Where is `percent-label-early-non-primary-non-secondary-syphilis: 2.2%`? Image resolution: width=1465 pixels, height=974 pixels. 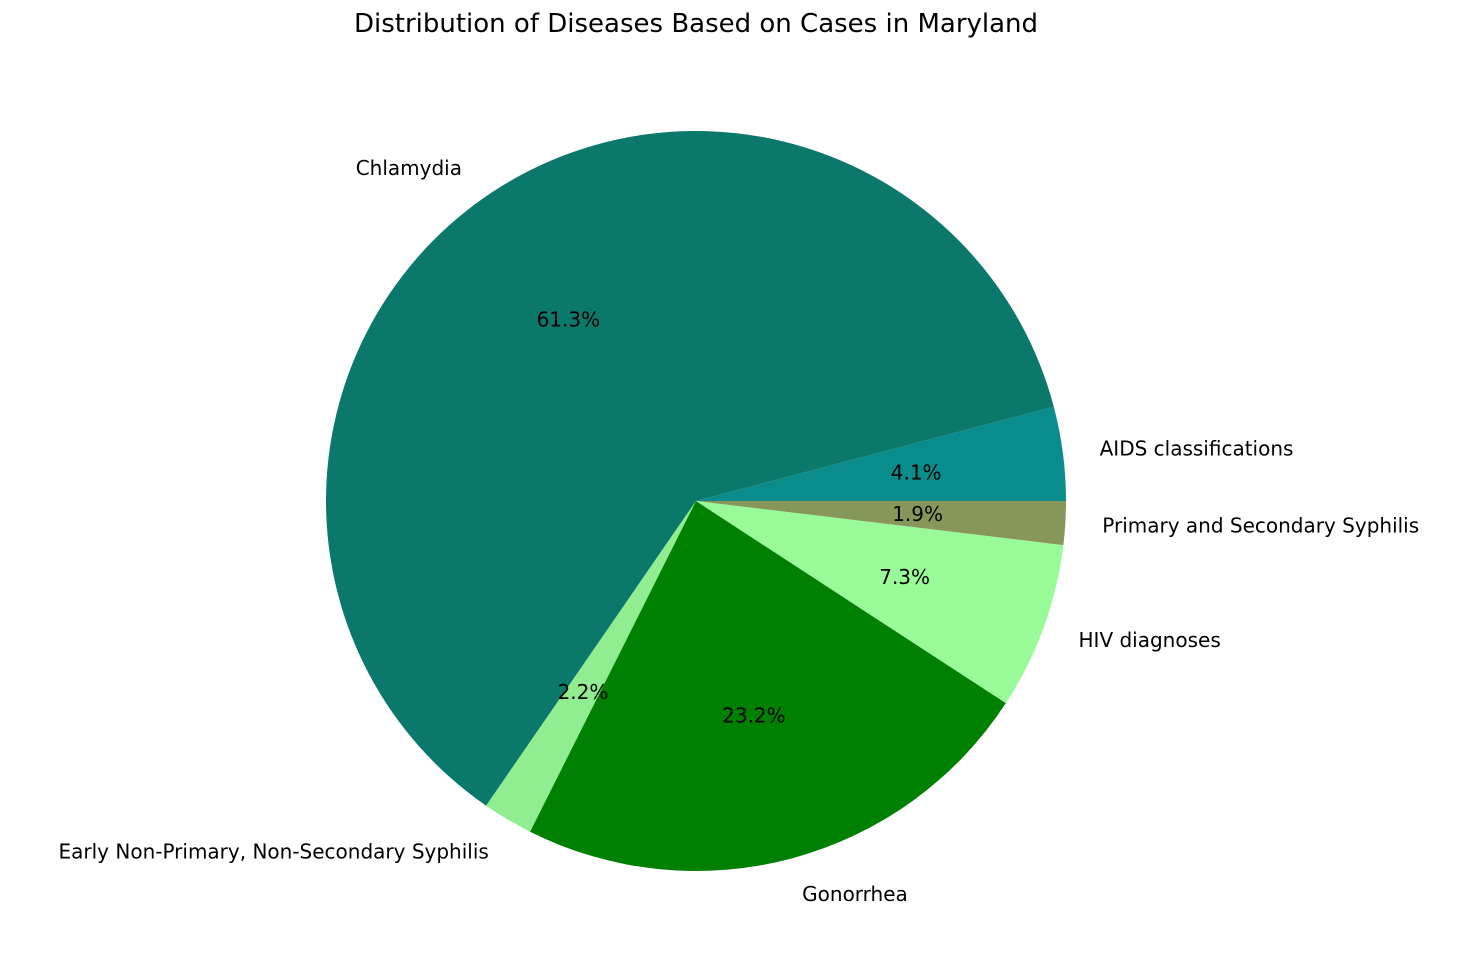
percent-label-early-non-primary-non-secondary-syphilis: 2.2% is located at coordinates (583, 692).